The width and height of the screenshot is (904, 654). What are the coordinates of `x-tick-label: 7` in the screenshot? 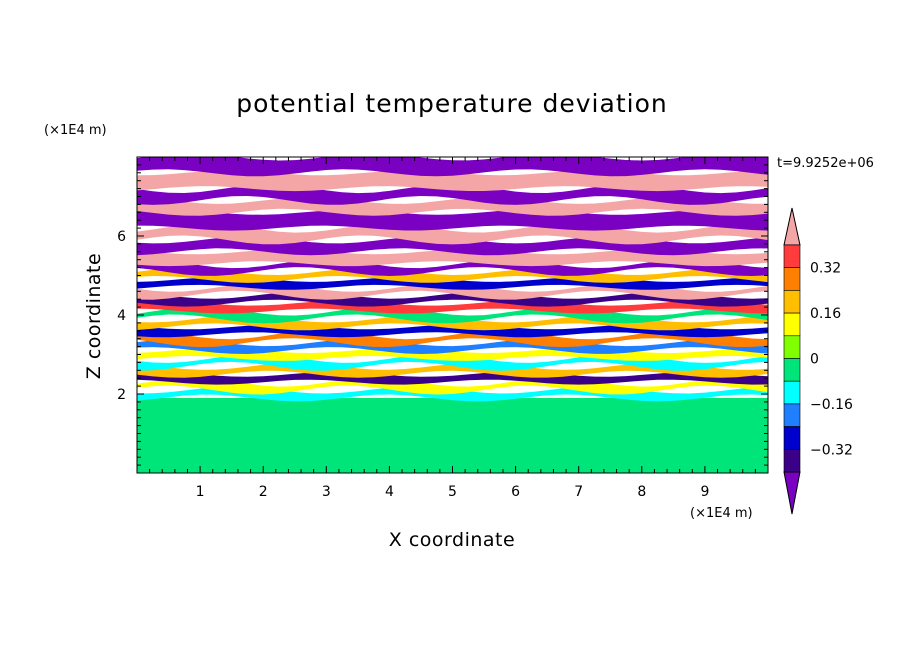 It's located at (578, 492).